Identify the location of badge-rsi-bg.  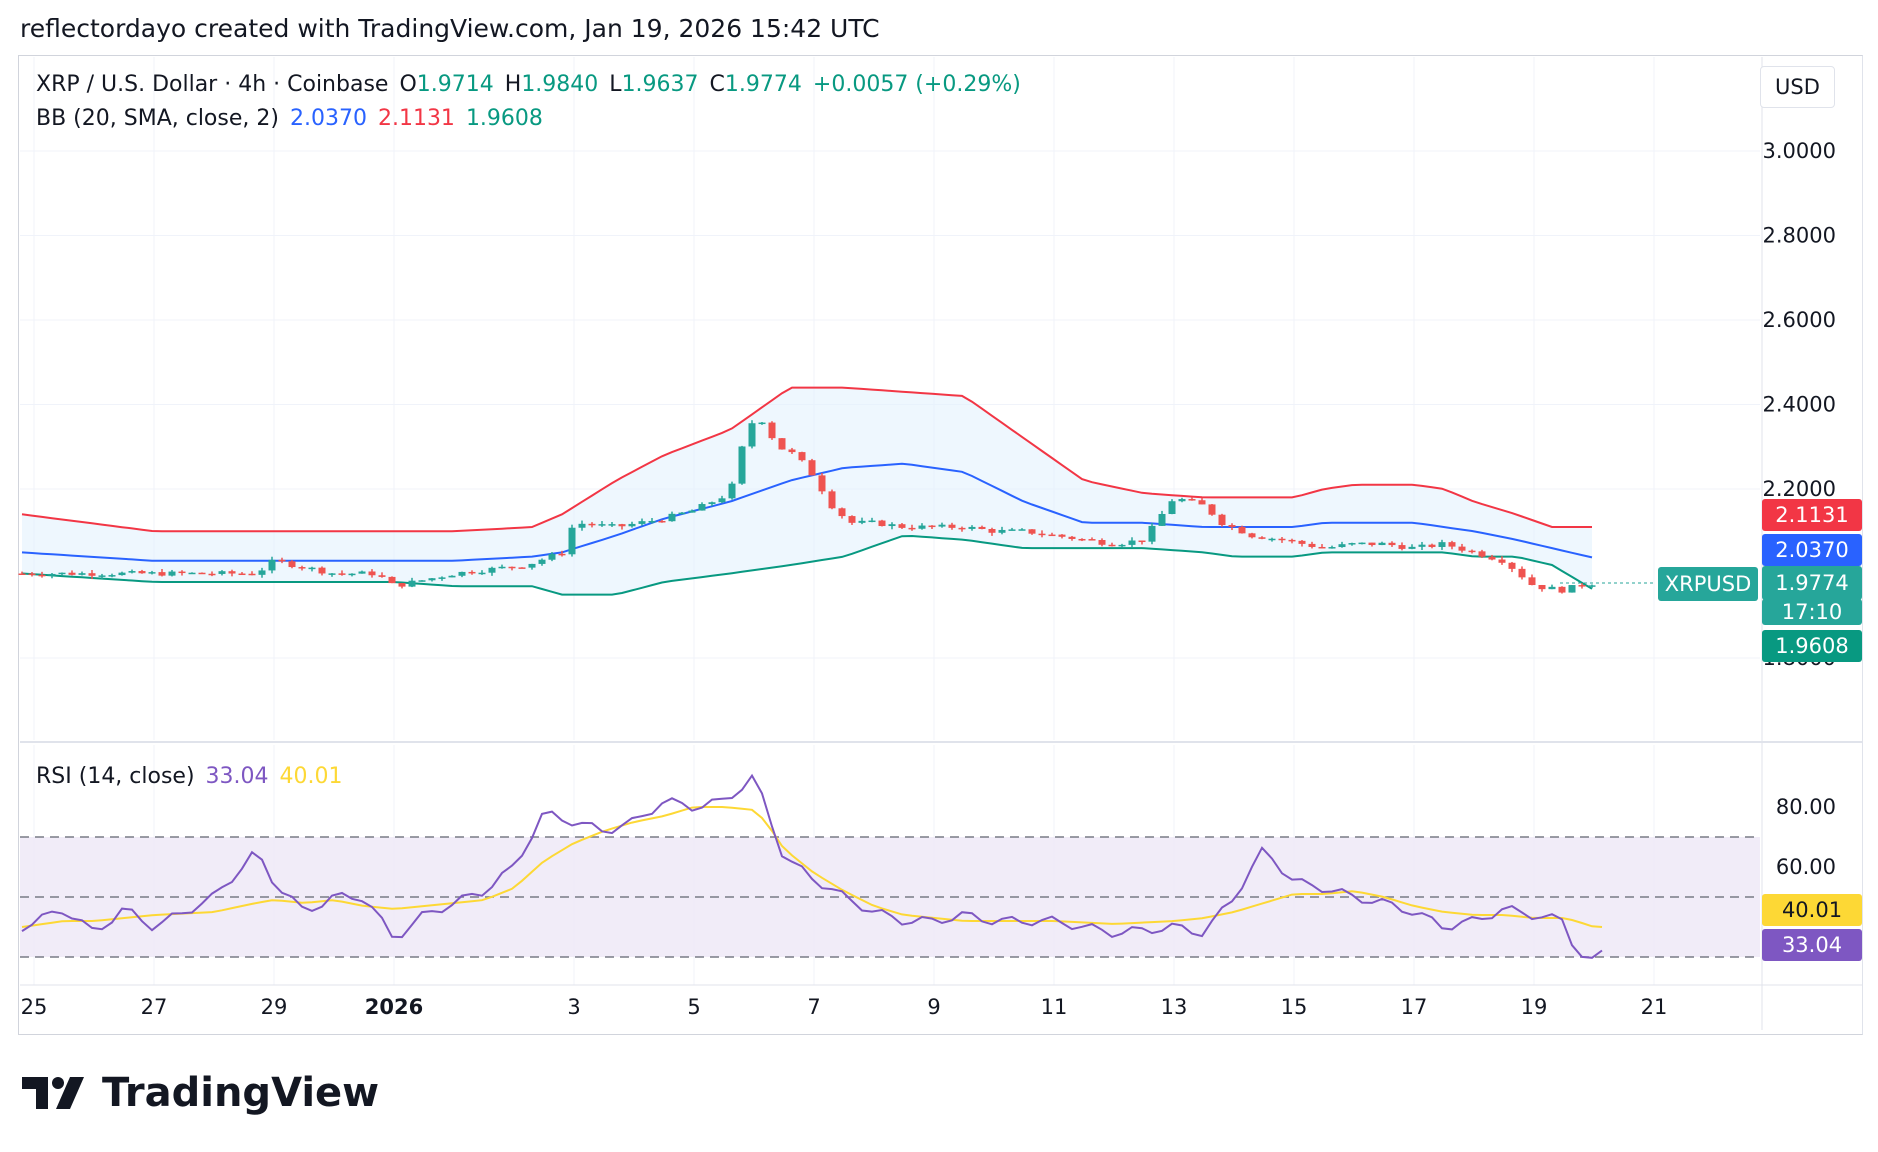
(1812, 945).